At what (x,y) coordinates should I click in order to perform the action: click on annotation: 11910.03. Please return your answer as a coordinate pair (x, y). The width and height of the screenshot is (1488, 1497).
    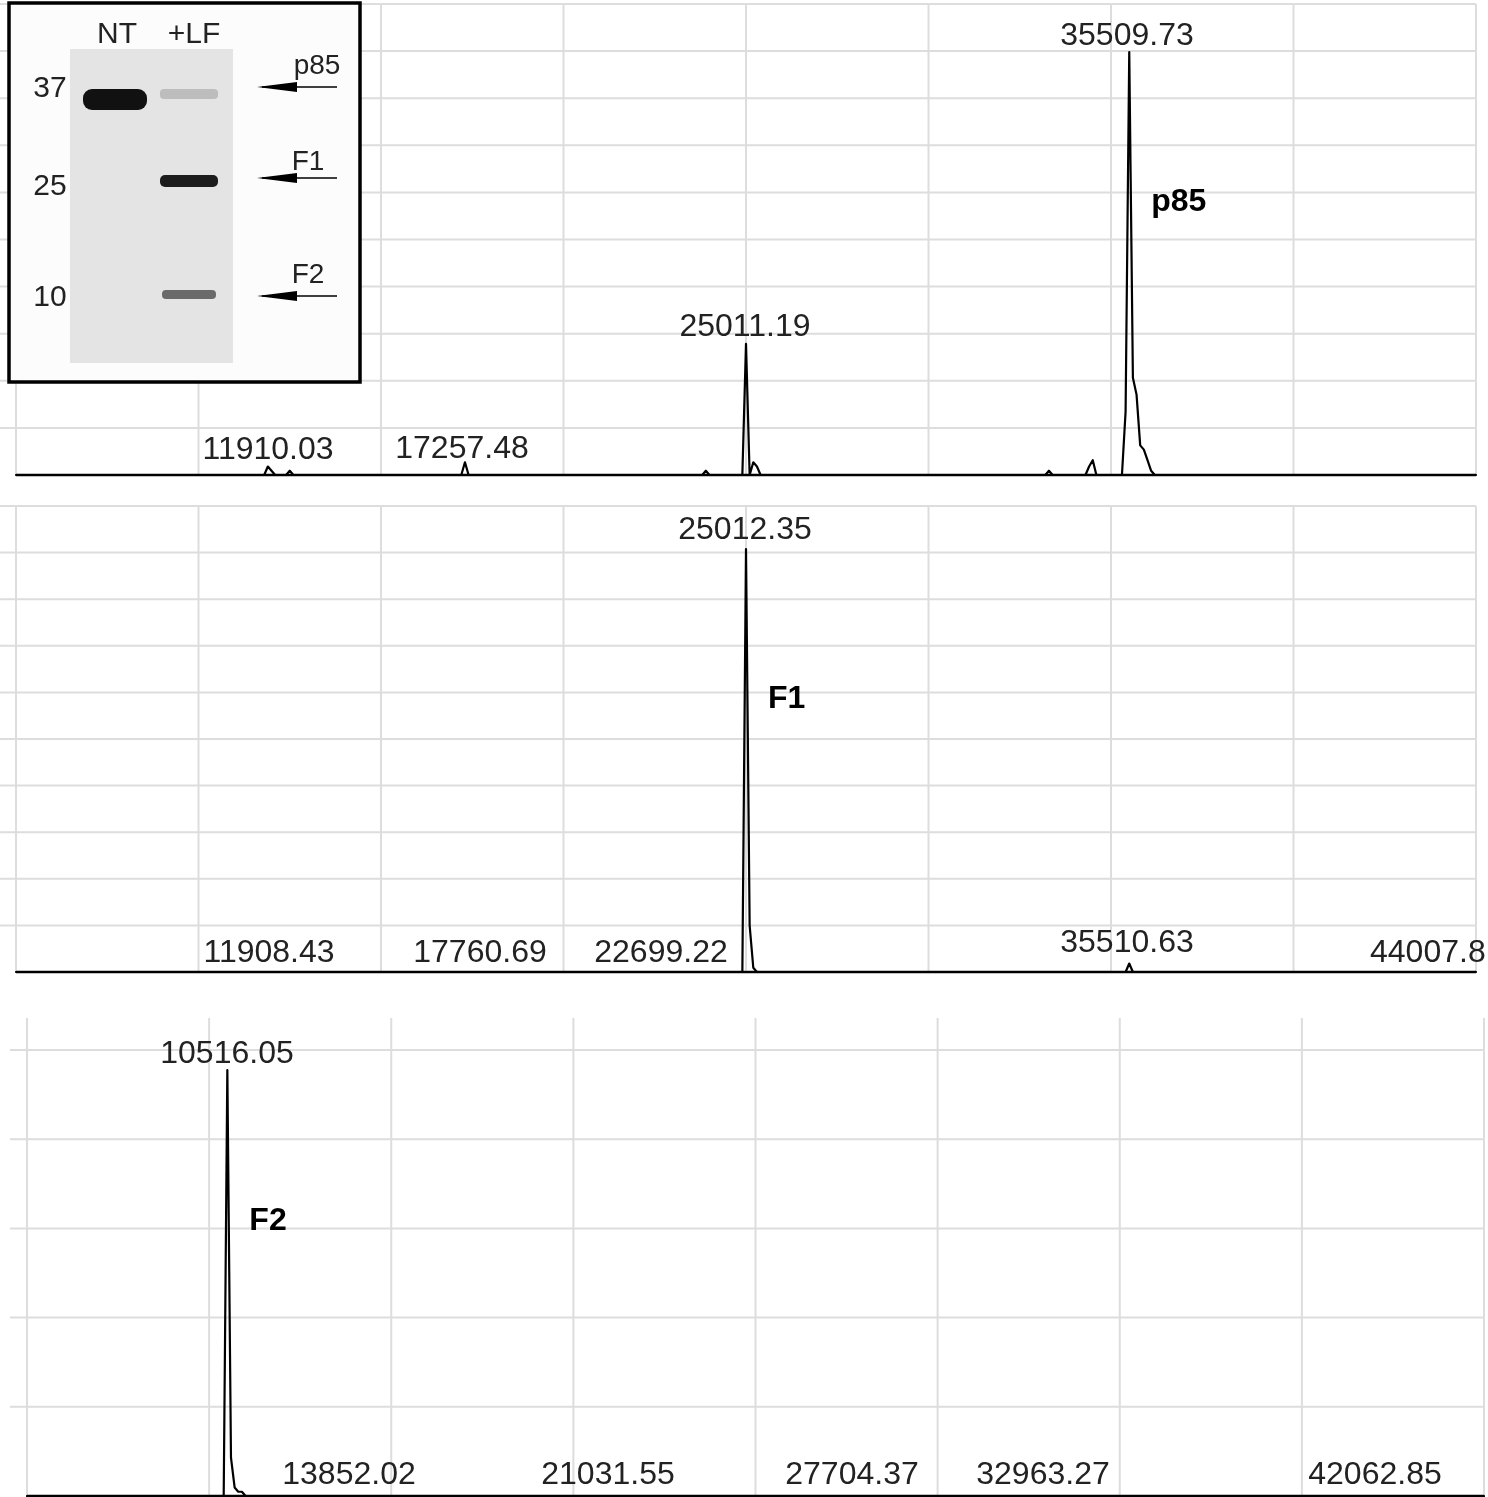
    Looking at the image, I should click on (268, 448).